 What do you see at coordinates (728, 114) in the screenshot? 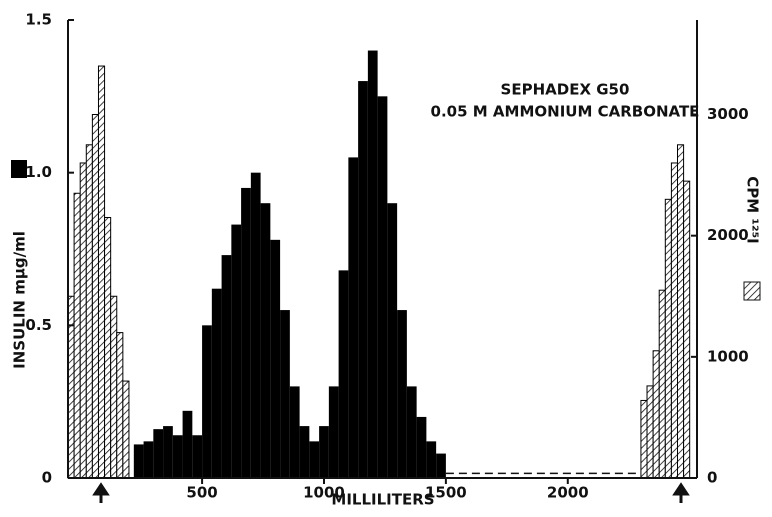
I see `y2-tick-label: 3000` at bounding box center [728, 114].